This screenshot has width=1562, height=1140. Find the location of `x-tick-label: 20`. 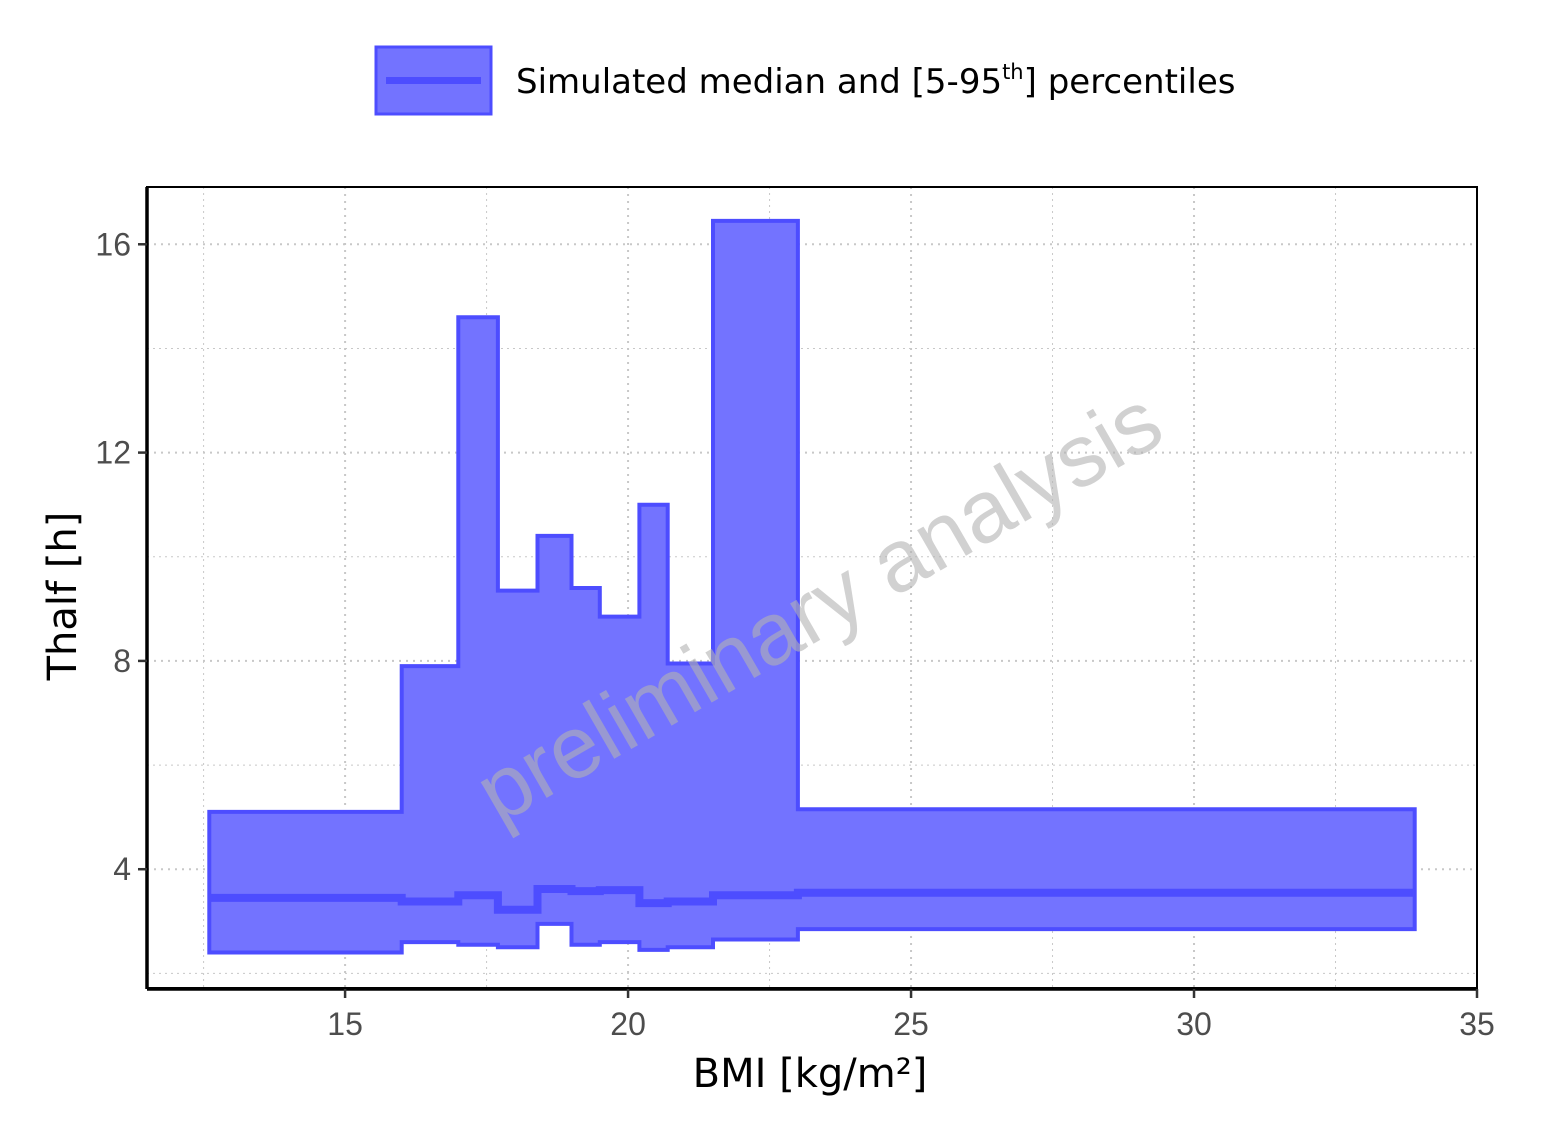

x-tick-label: 20 is located at coordinates (628, 1024).